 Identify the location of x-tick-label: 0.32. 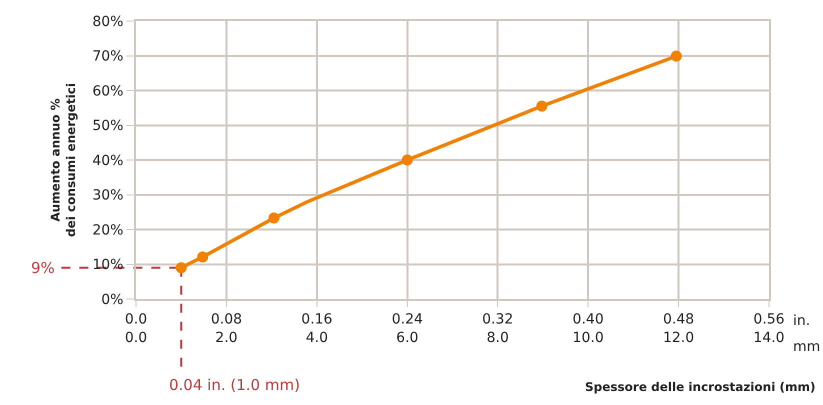
(498, 320).